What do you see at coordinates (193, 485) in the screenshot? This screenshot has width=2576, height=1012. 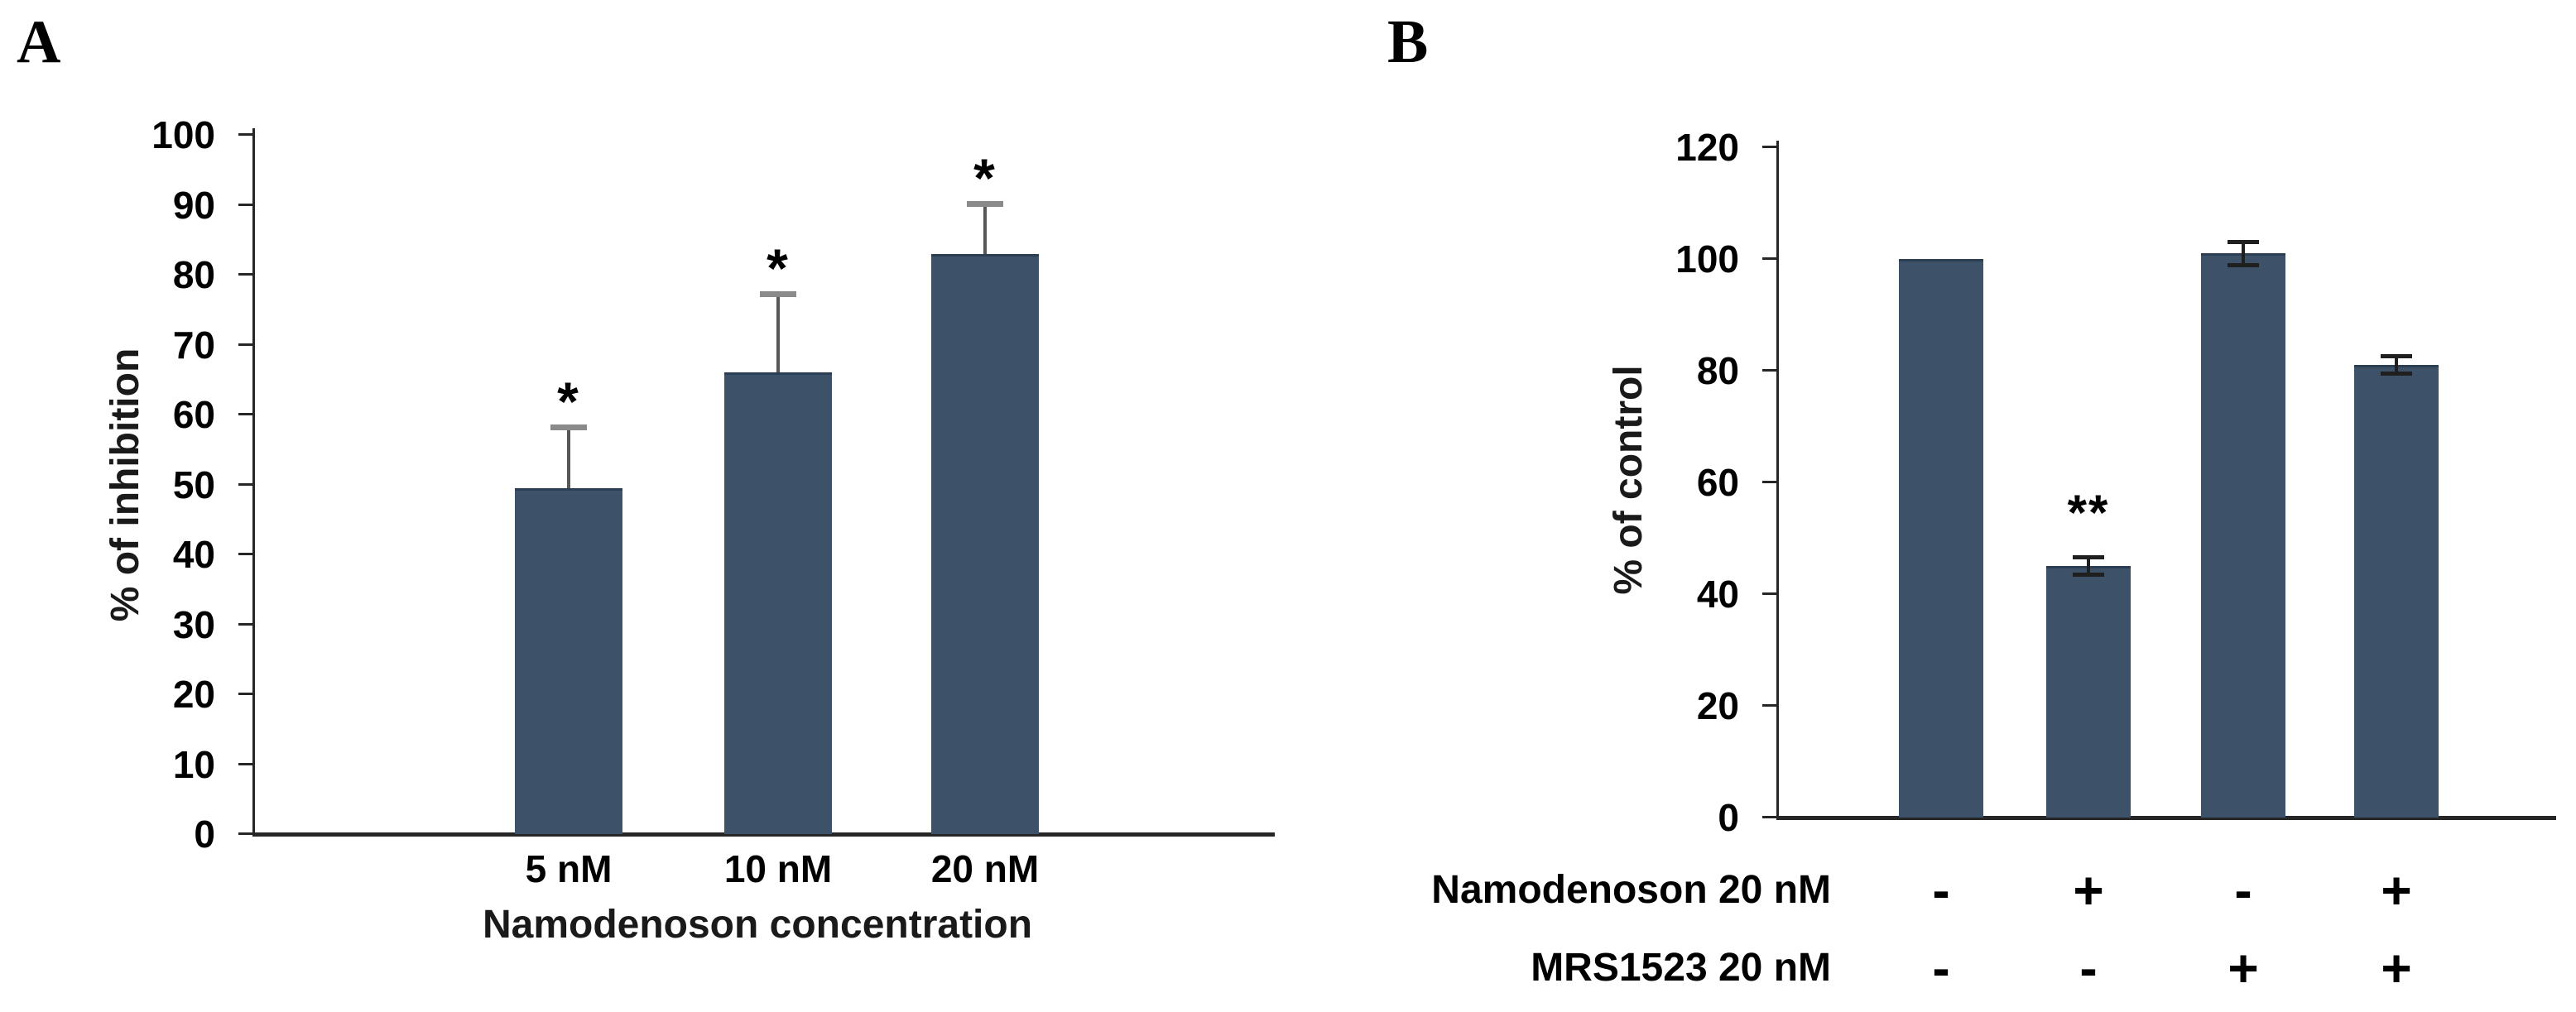 I see `y-tick-label: 50` at bounding box center [193, 485].